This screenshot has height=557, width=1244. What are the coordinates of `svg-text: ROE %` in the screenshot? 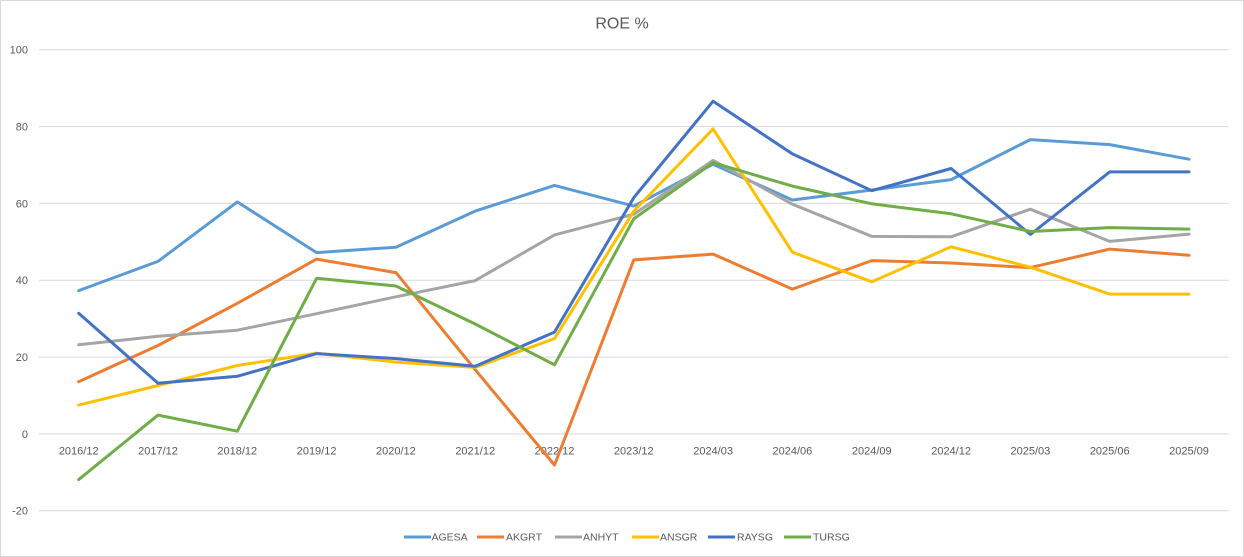 It's located at (621, 24).